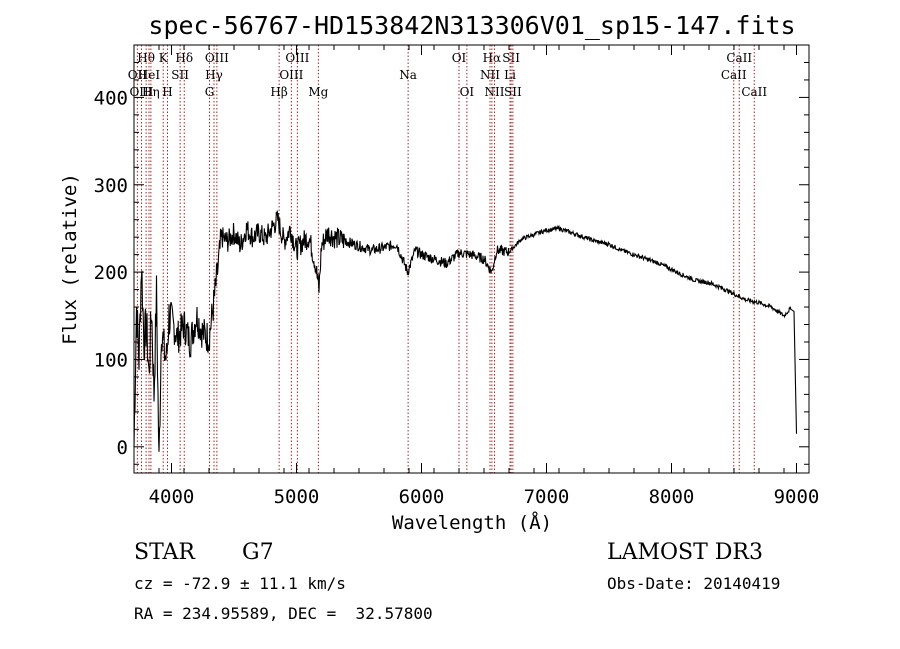 This screenshot has height=649, width=900. I want to click on marker-label-24: SII, so click(513, 92).